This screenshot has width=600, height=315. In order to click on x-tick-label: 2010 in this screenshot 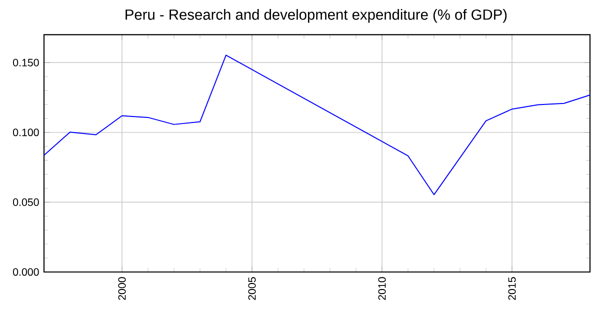, I will do `click(382, 288)`.